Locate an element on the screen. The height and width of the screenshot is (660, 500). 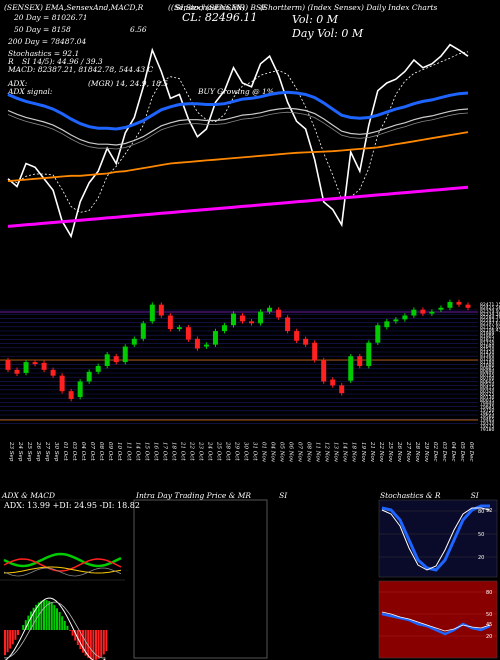
date-tick: 23 Oct is located at coordinates (200, 451).